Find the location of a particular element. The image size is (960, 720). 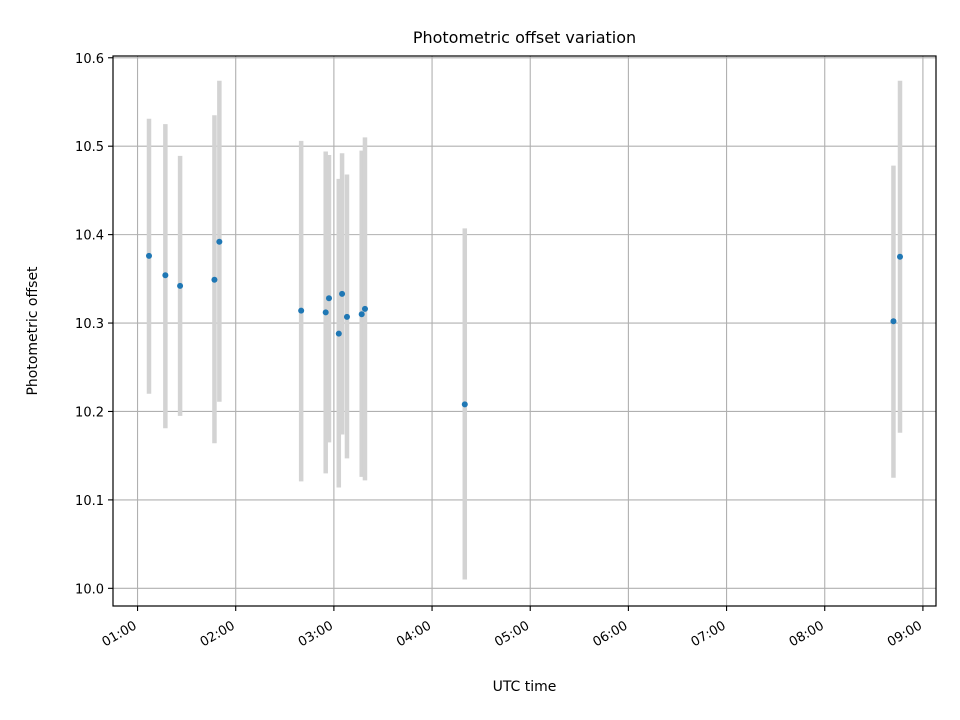

y-tick-label: 10.1 is located at coordinates (89, 501).